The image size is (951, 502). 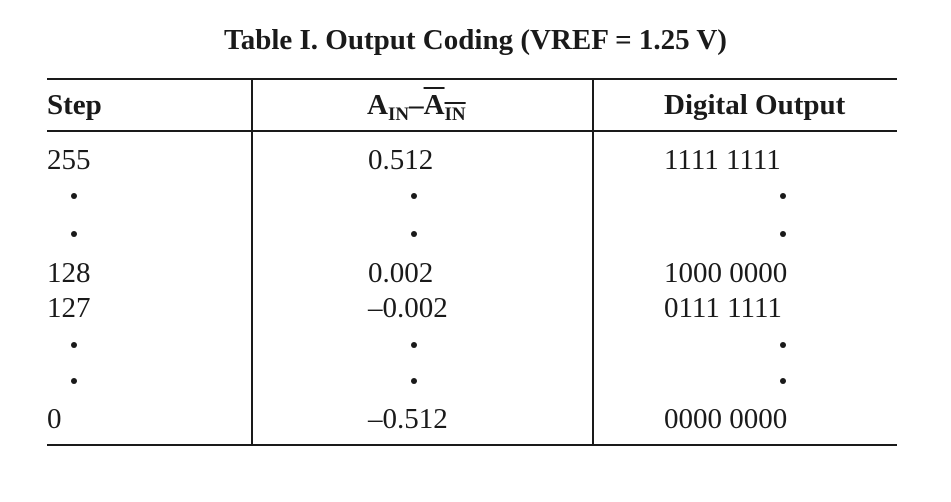 I want to click on header-ain-bar: AIN, so click(x=444, y=107).